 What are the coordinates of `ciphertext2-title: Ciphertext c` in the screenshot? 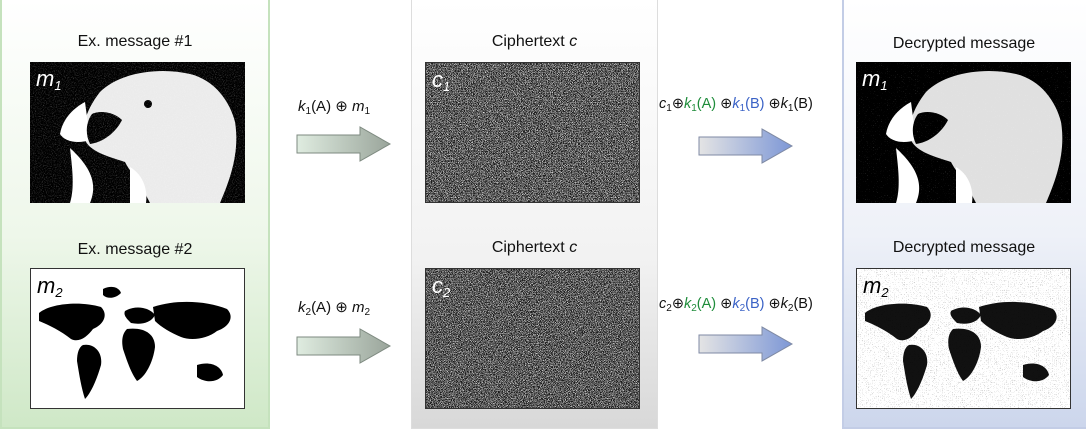 It's located at (534, 248).